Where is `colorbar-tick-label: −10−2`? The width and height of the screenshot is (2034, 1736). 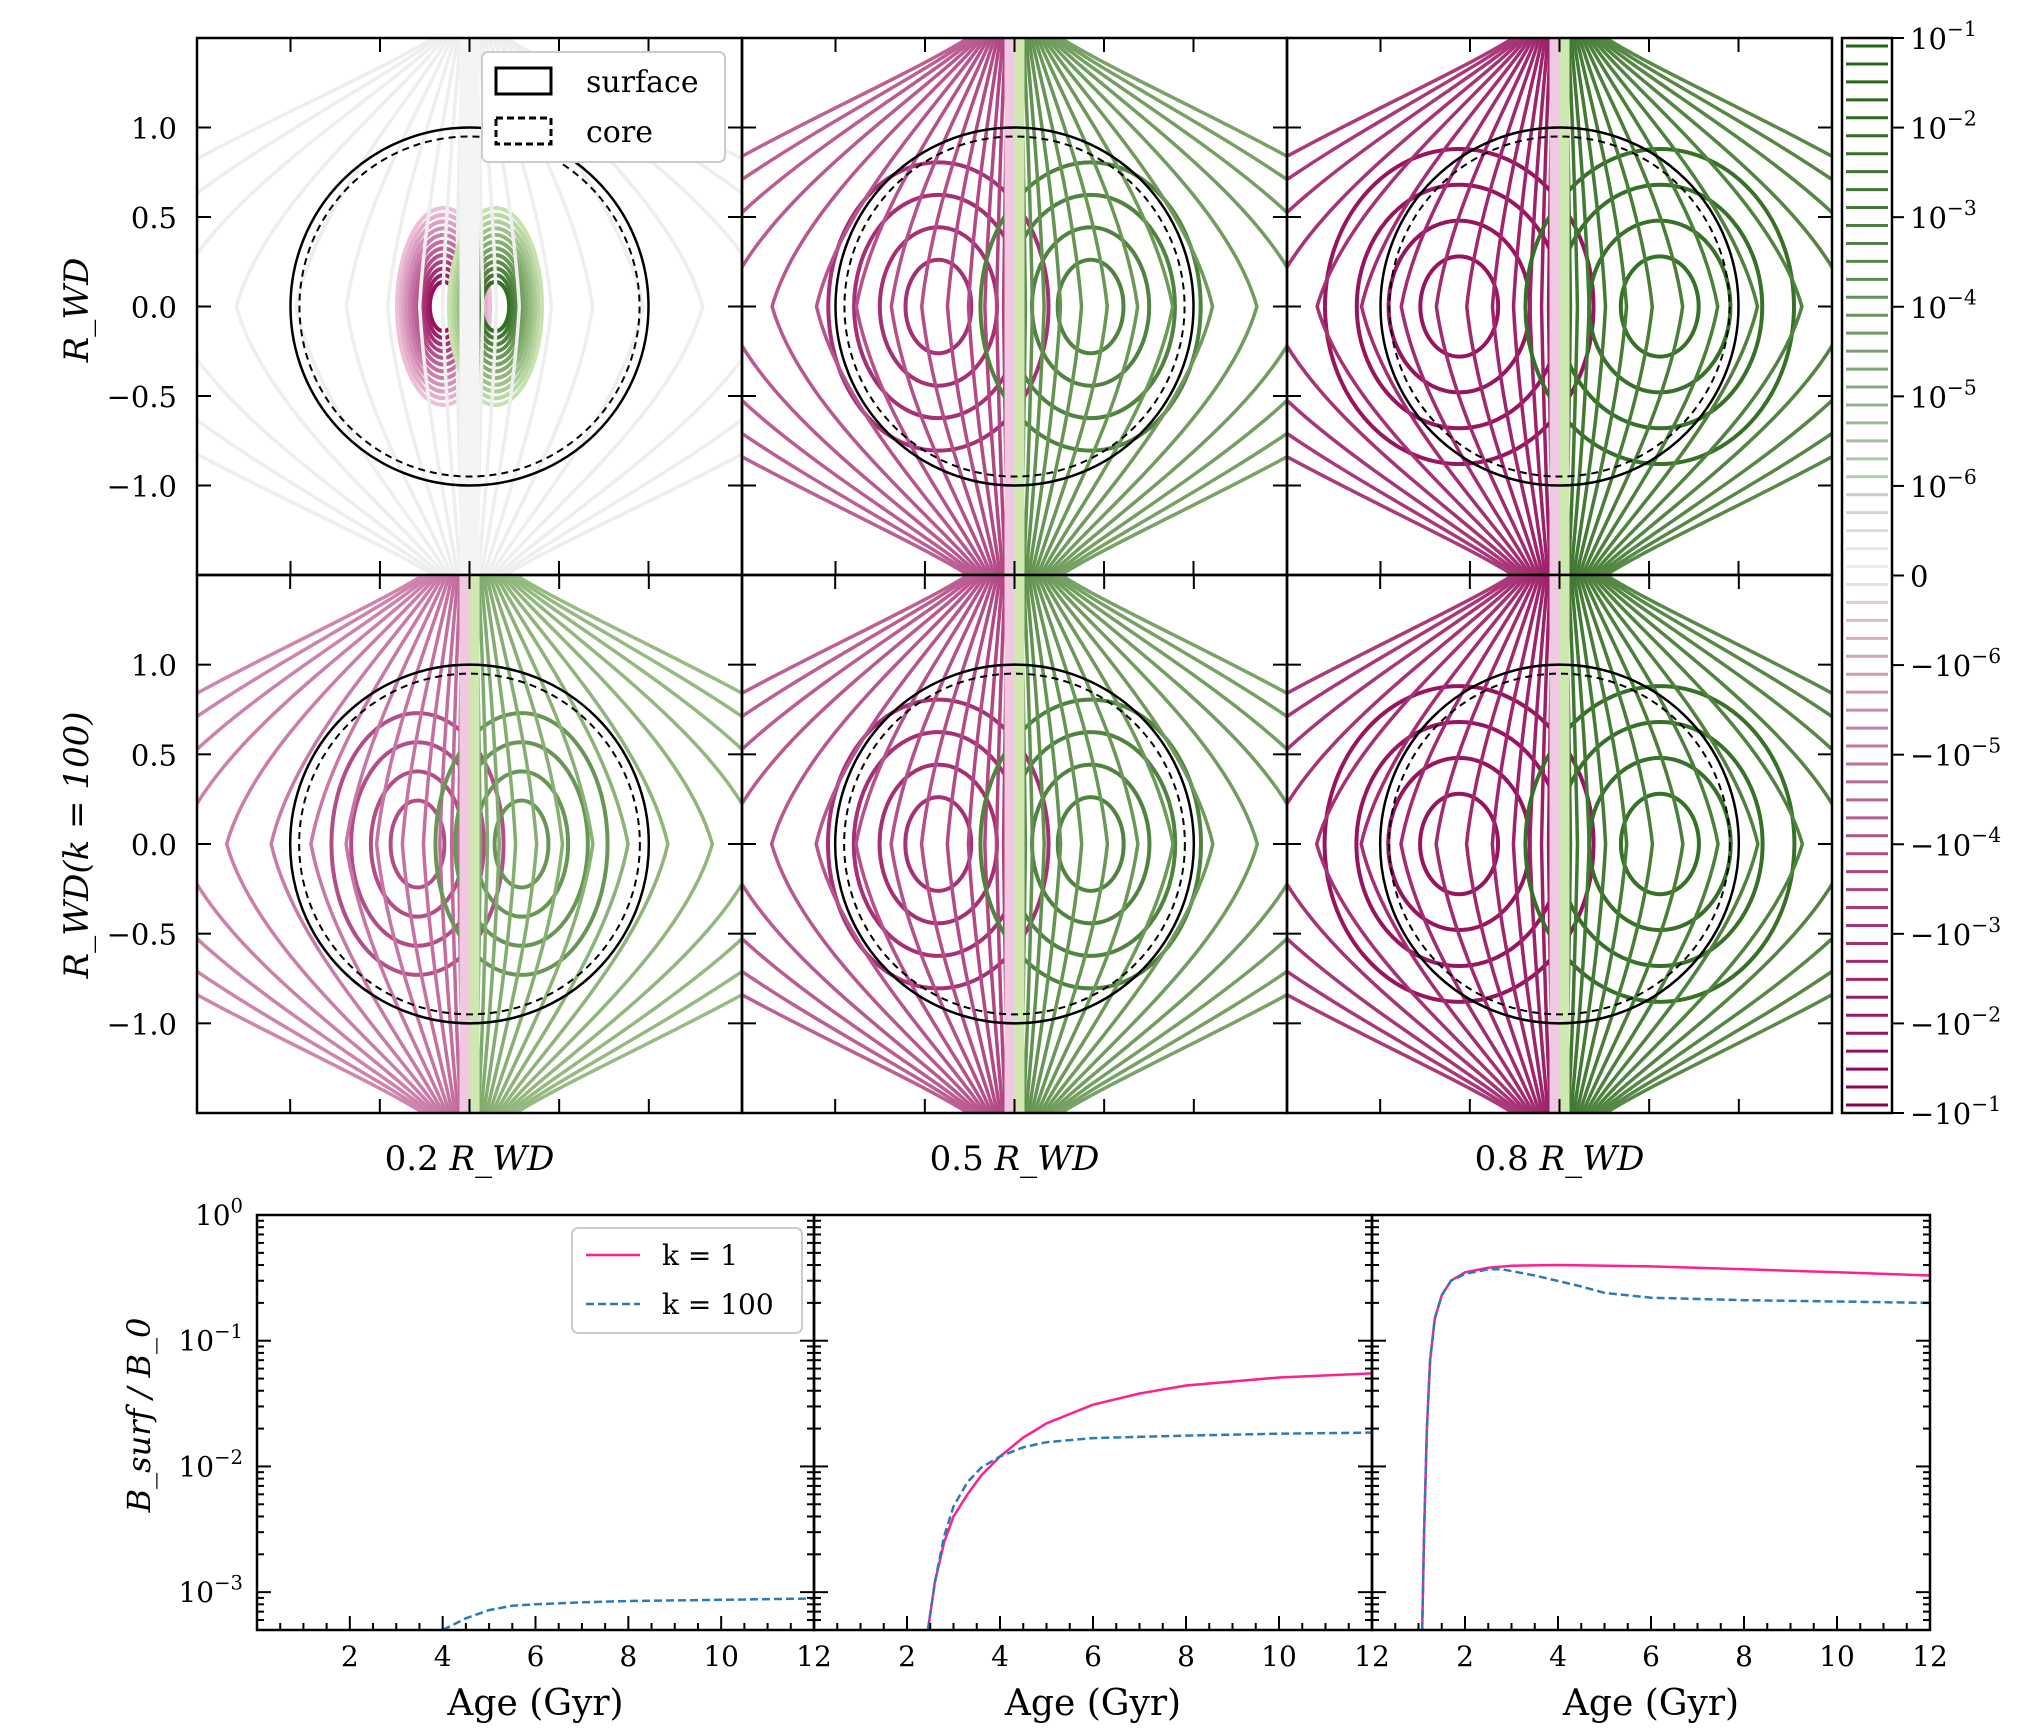 colorbar-tick-label: −10−2 is located at coordinates (1955, 1021).